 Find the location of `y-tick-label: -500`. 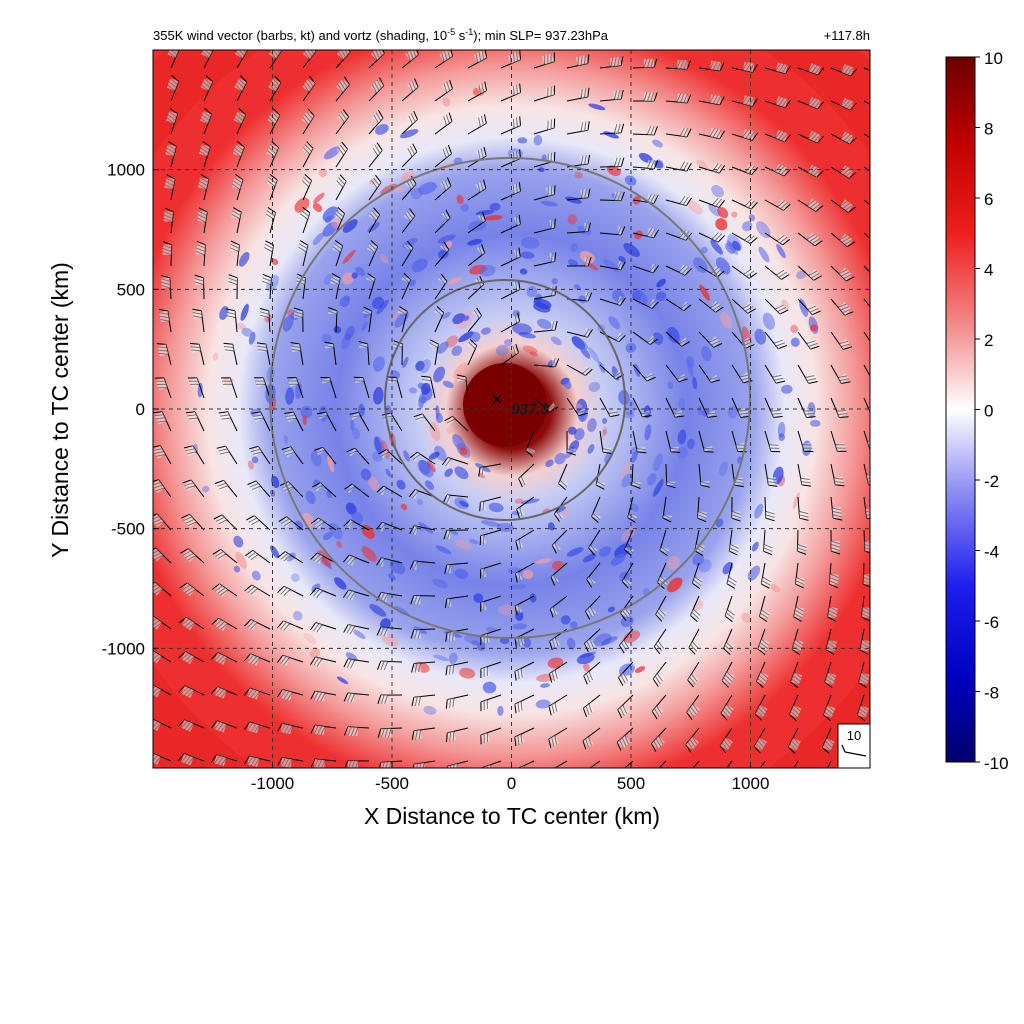

y-tick-label: -500 is located at coordinates (128, 529).